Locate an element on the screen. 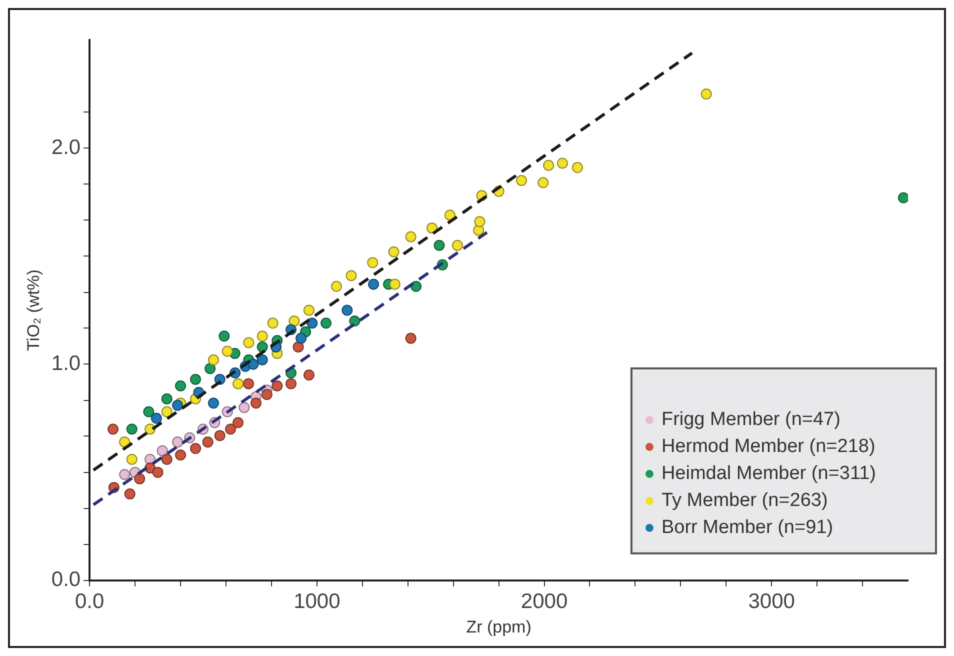  legend-label: Heimdal Member (n=311) is located at coordinates (768, 473).